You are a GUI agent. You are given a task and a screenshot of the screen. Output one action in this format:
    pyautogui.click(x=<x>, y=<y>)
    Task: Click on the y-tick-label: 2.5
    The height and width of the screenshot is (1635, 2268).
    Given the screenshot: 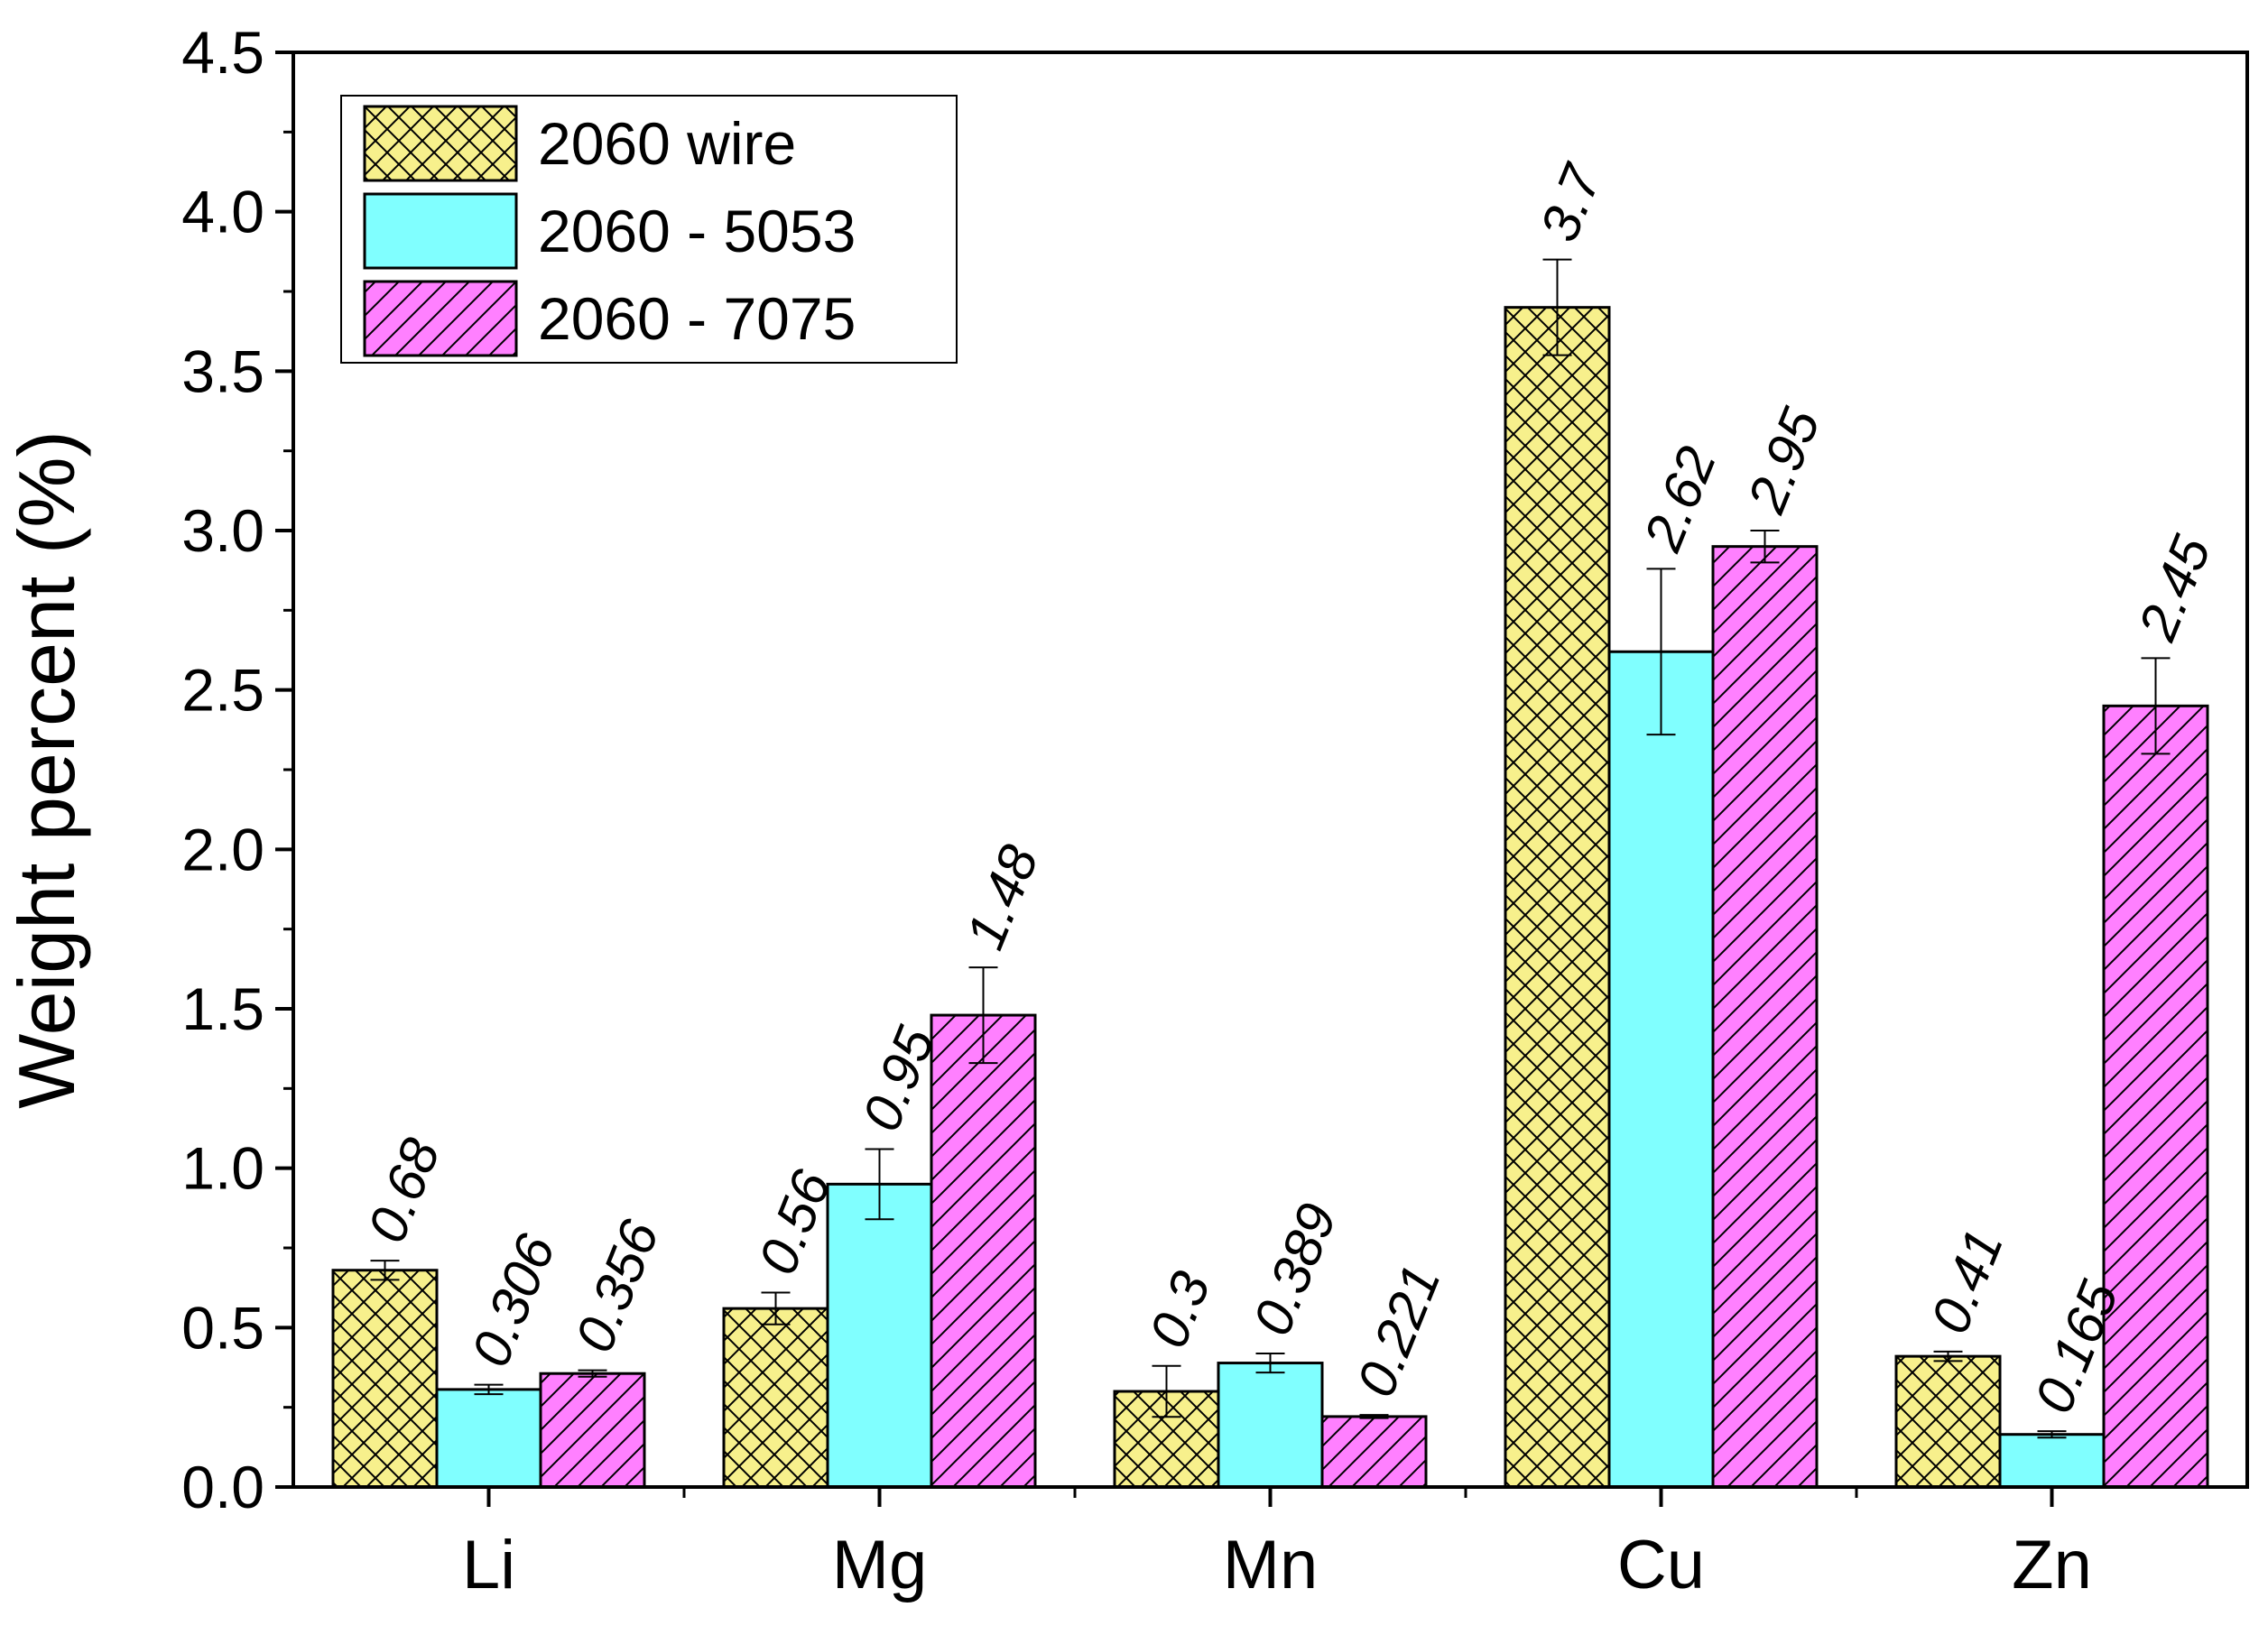 What is the action you would take?
    pyautogui.click(x=223, y=691)
    